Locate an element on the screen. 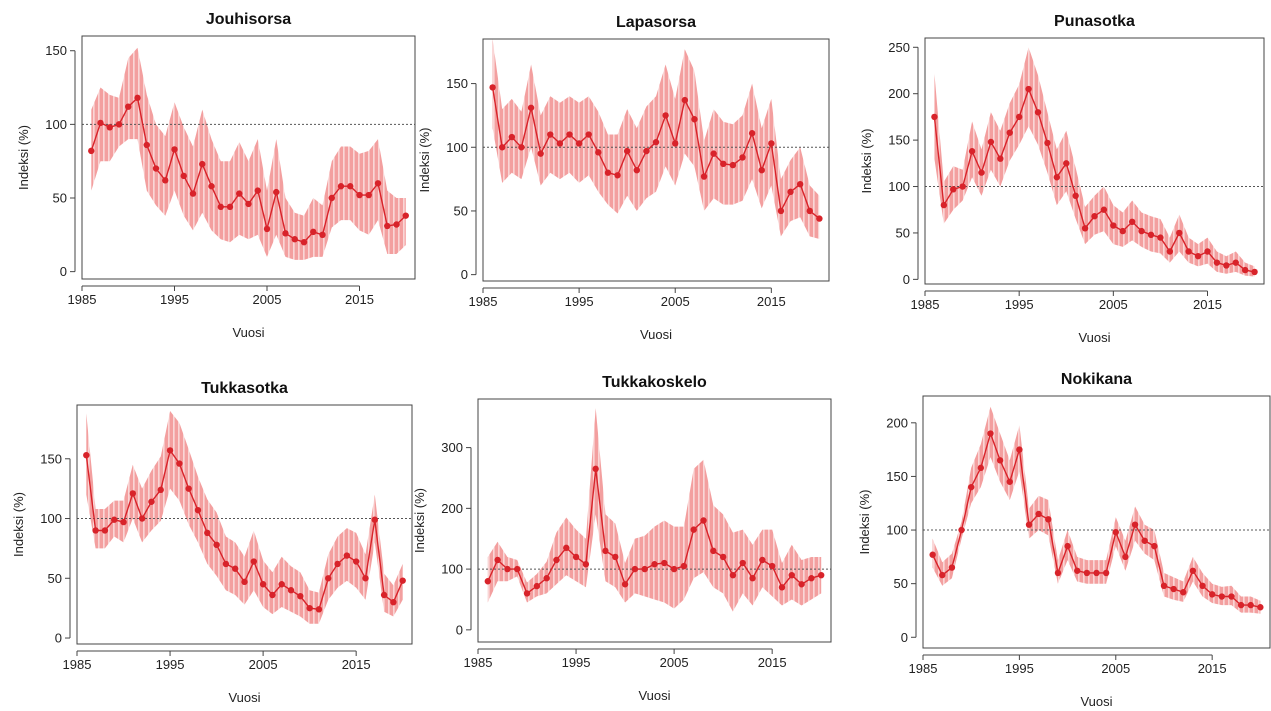 The width and height of the screenshot is (1271, 711). x-tick-label: 2005 is located at coordinates (267, 299).